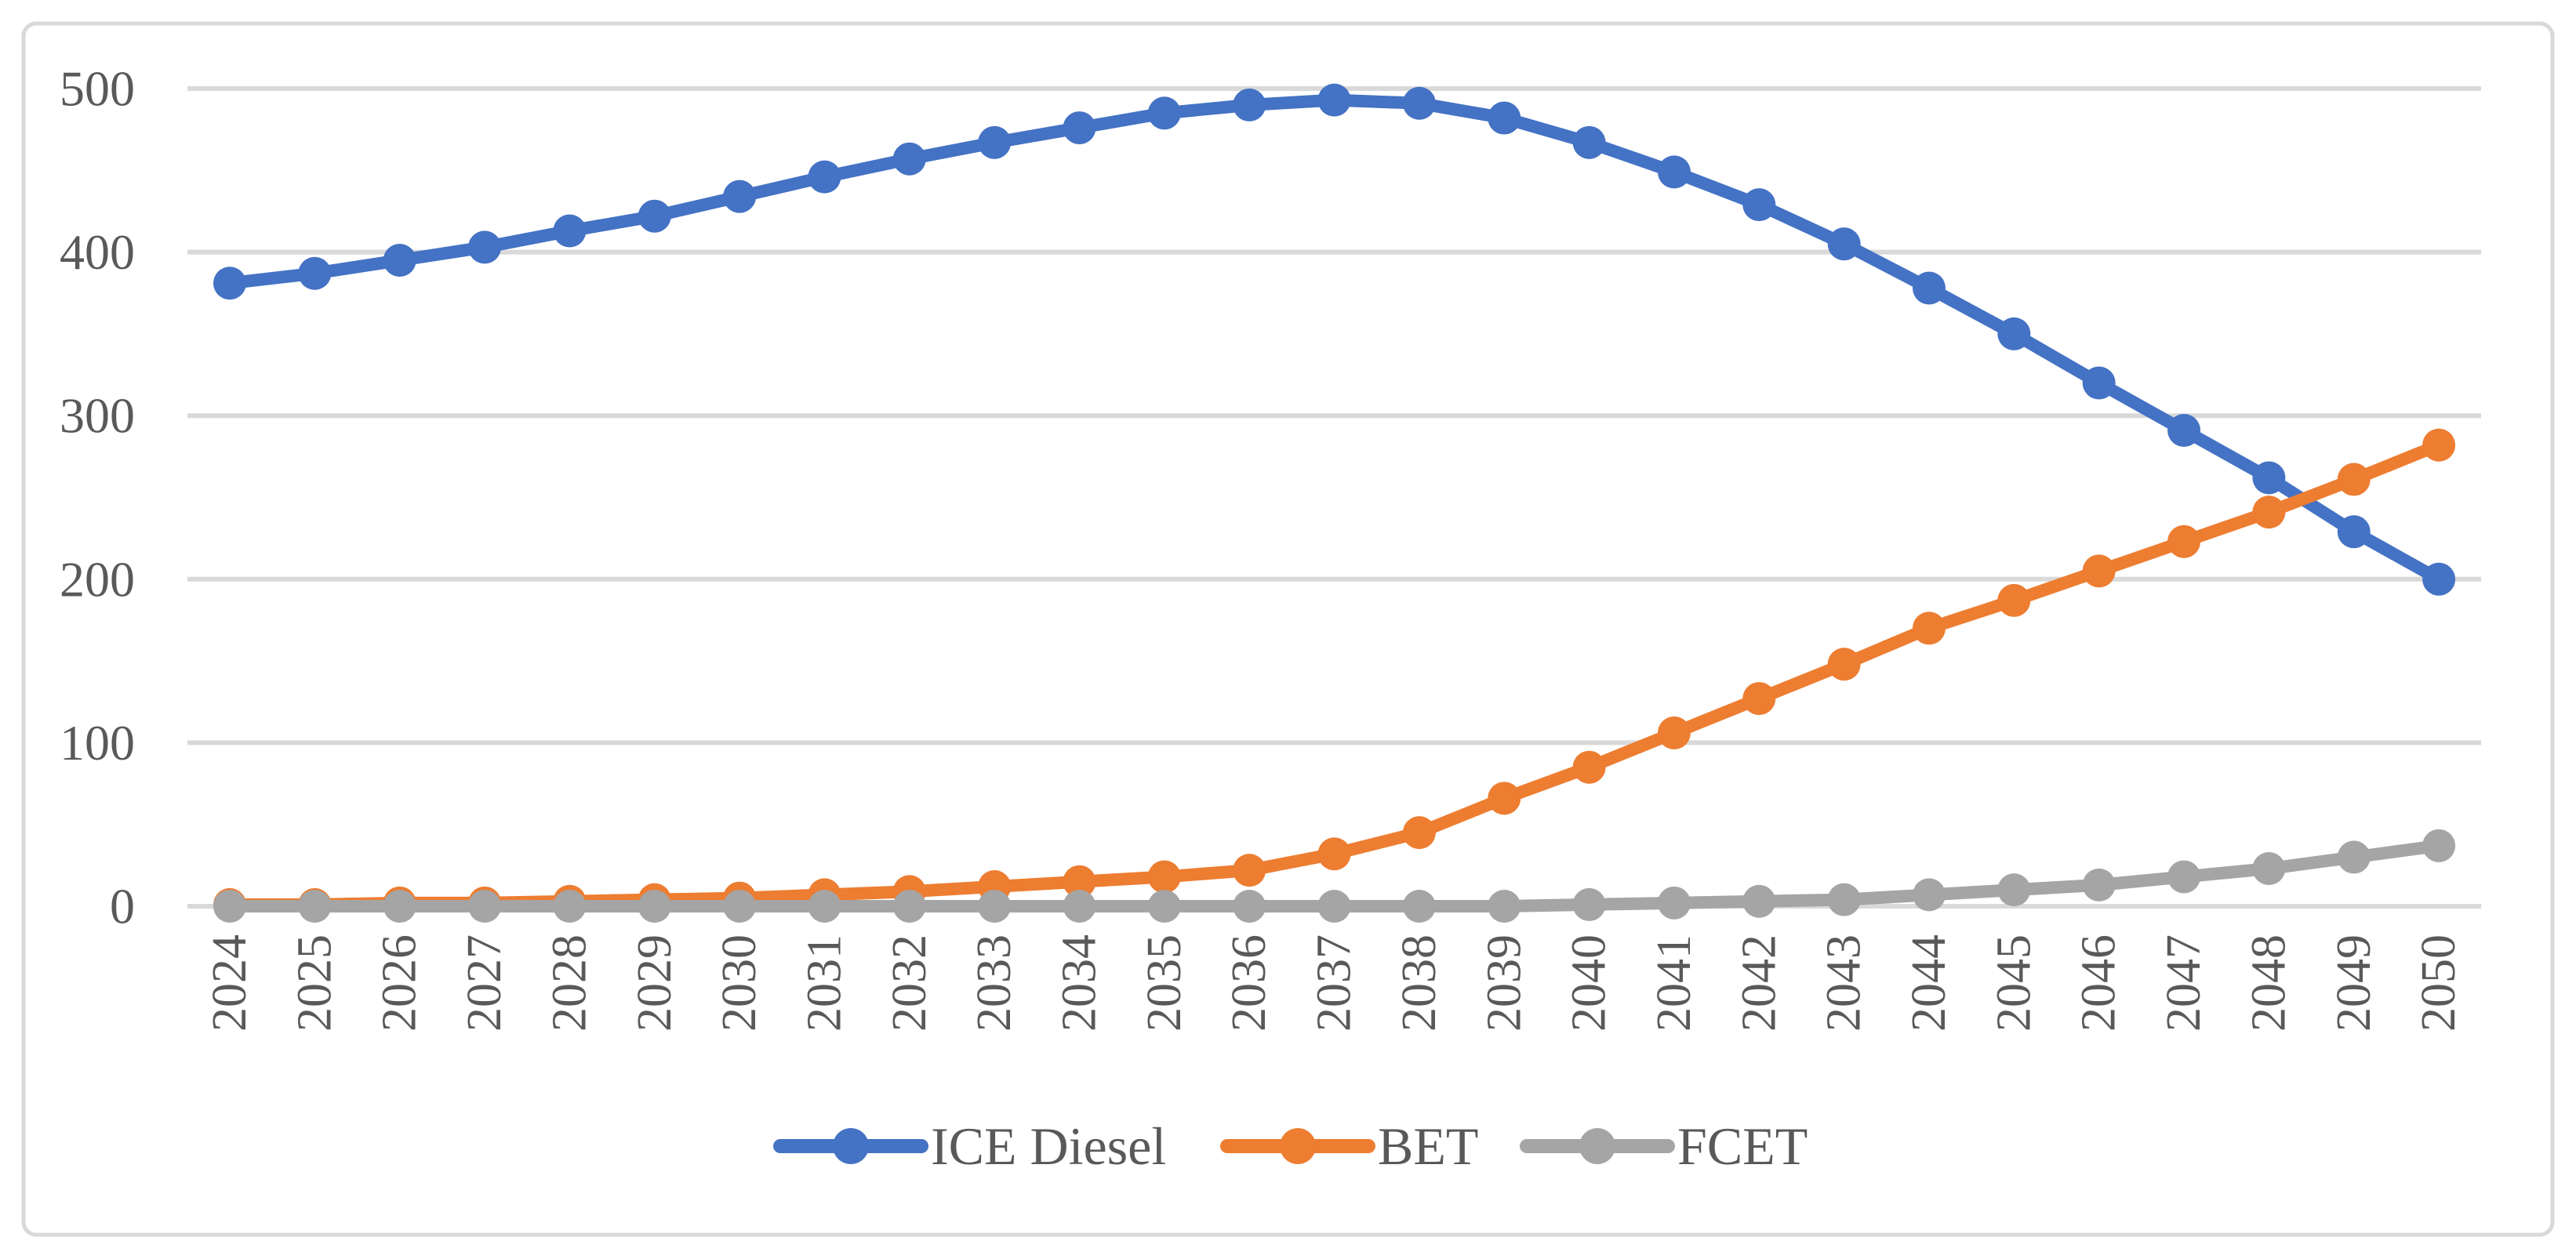  Describe the element at coordinates (484, 983) in the screenshot. I see `x-axis-tick-label: 2027` at that location.